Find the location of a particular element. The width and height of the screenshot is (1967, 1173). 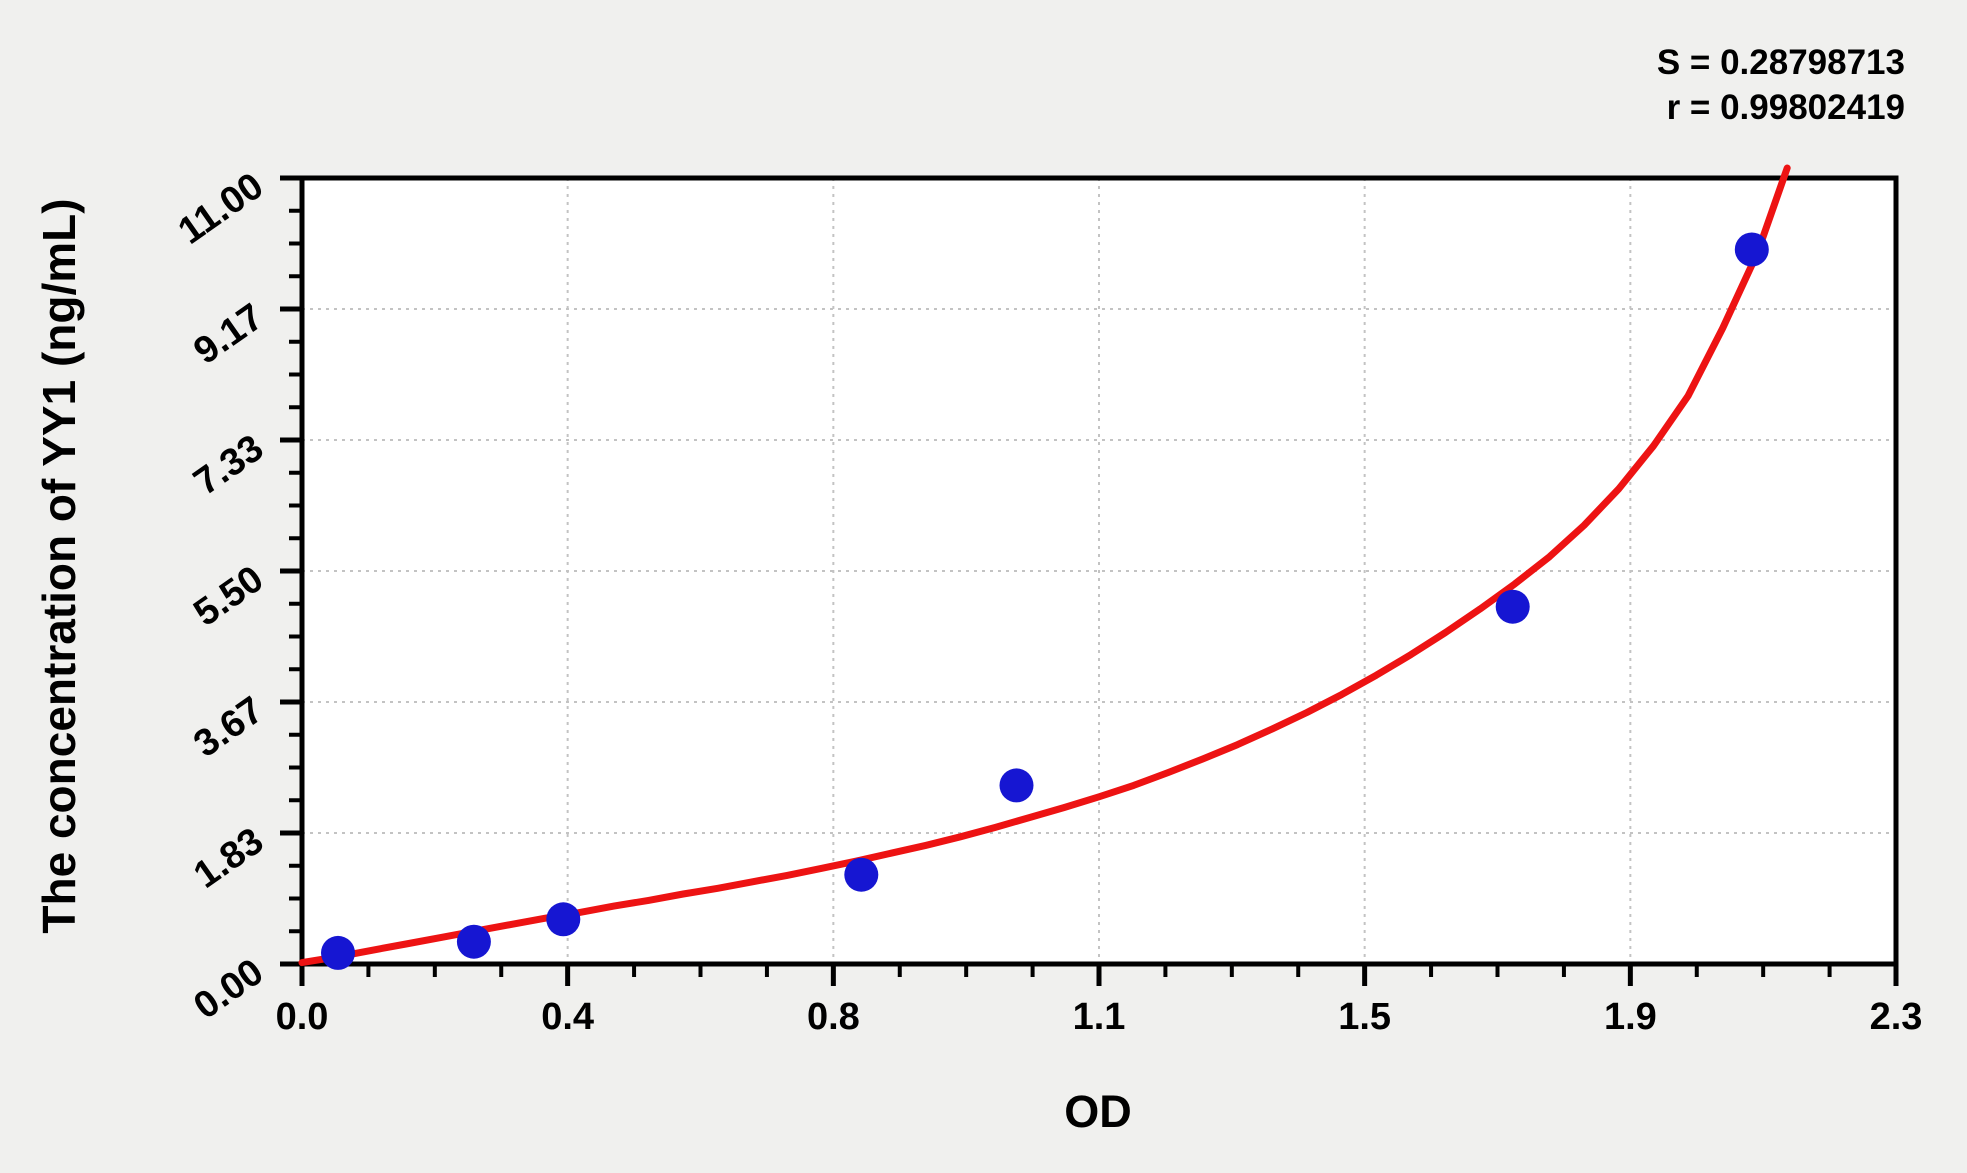

x-tick-label: 0.0 is located at coordinates (302, 1017).